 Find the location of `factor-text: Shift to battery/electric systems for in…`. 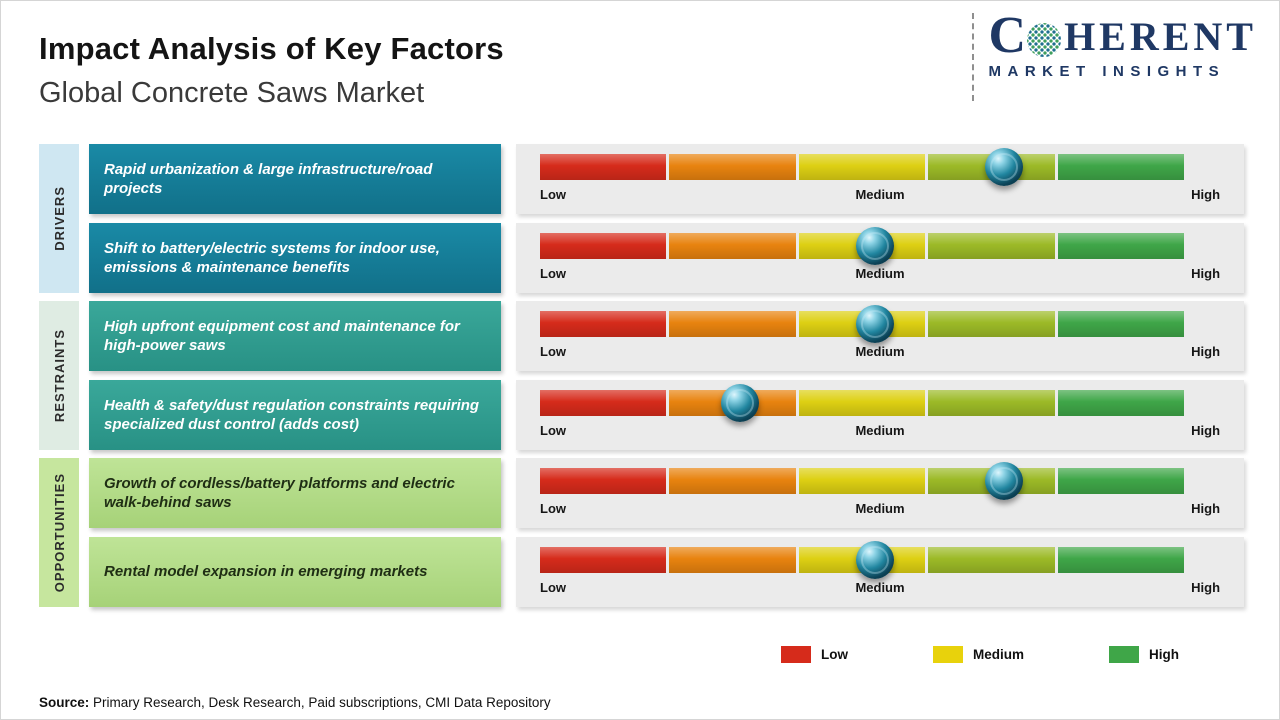

factor-text: Shift to battery/electric systems for in… is located at coordinates (272, 258).